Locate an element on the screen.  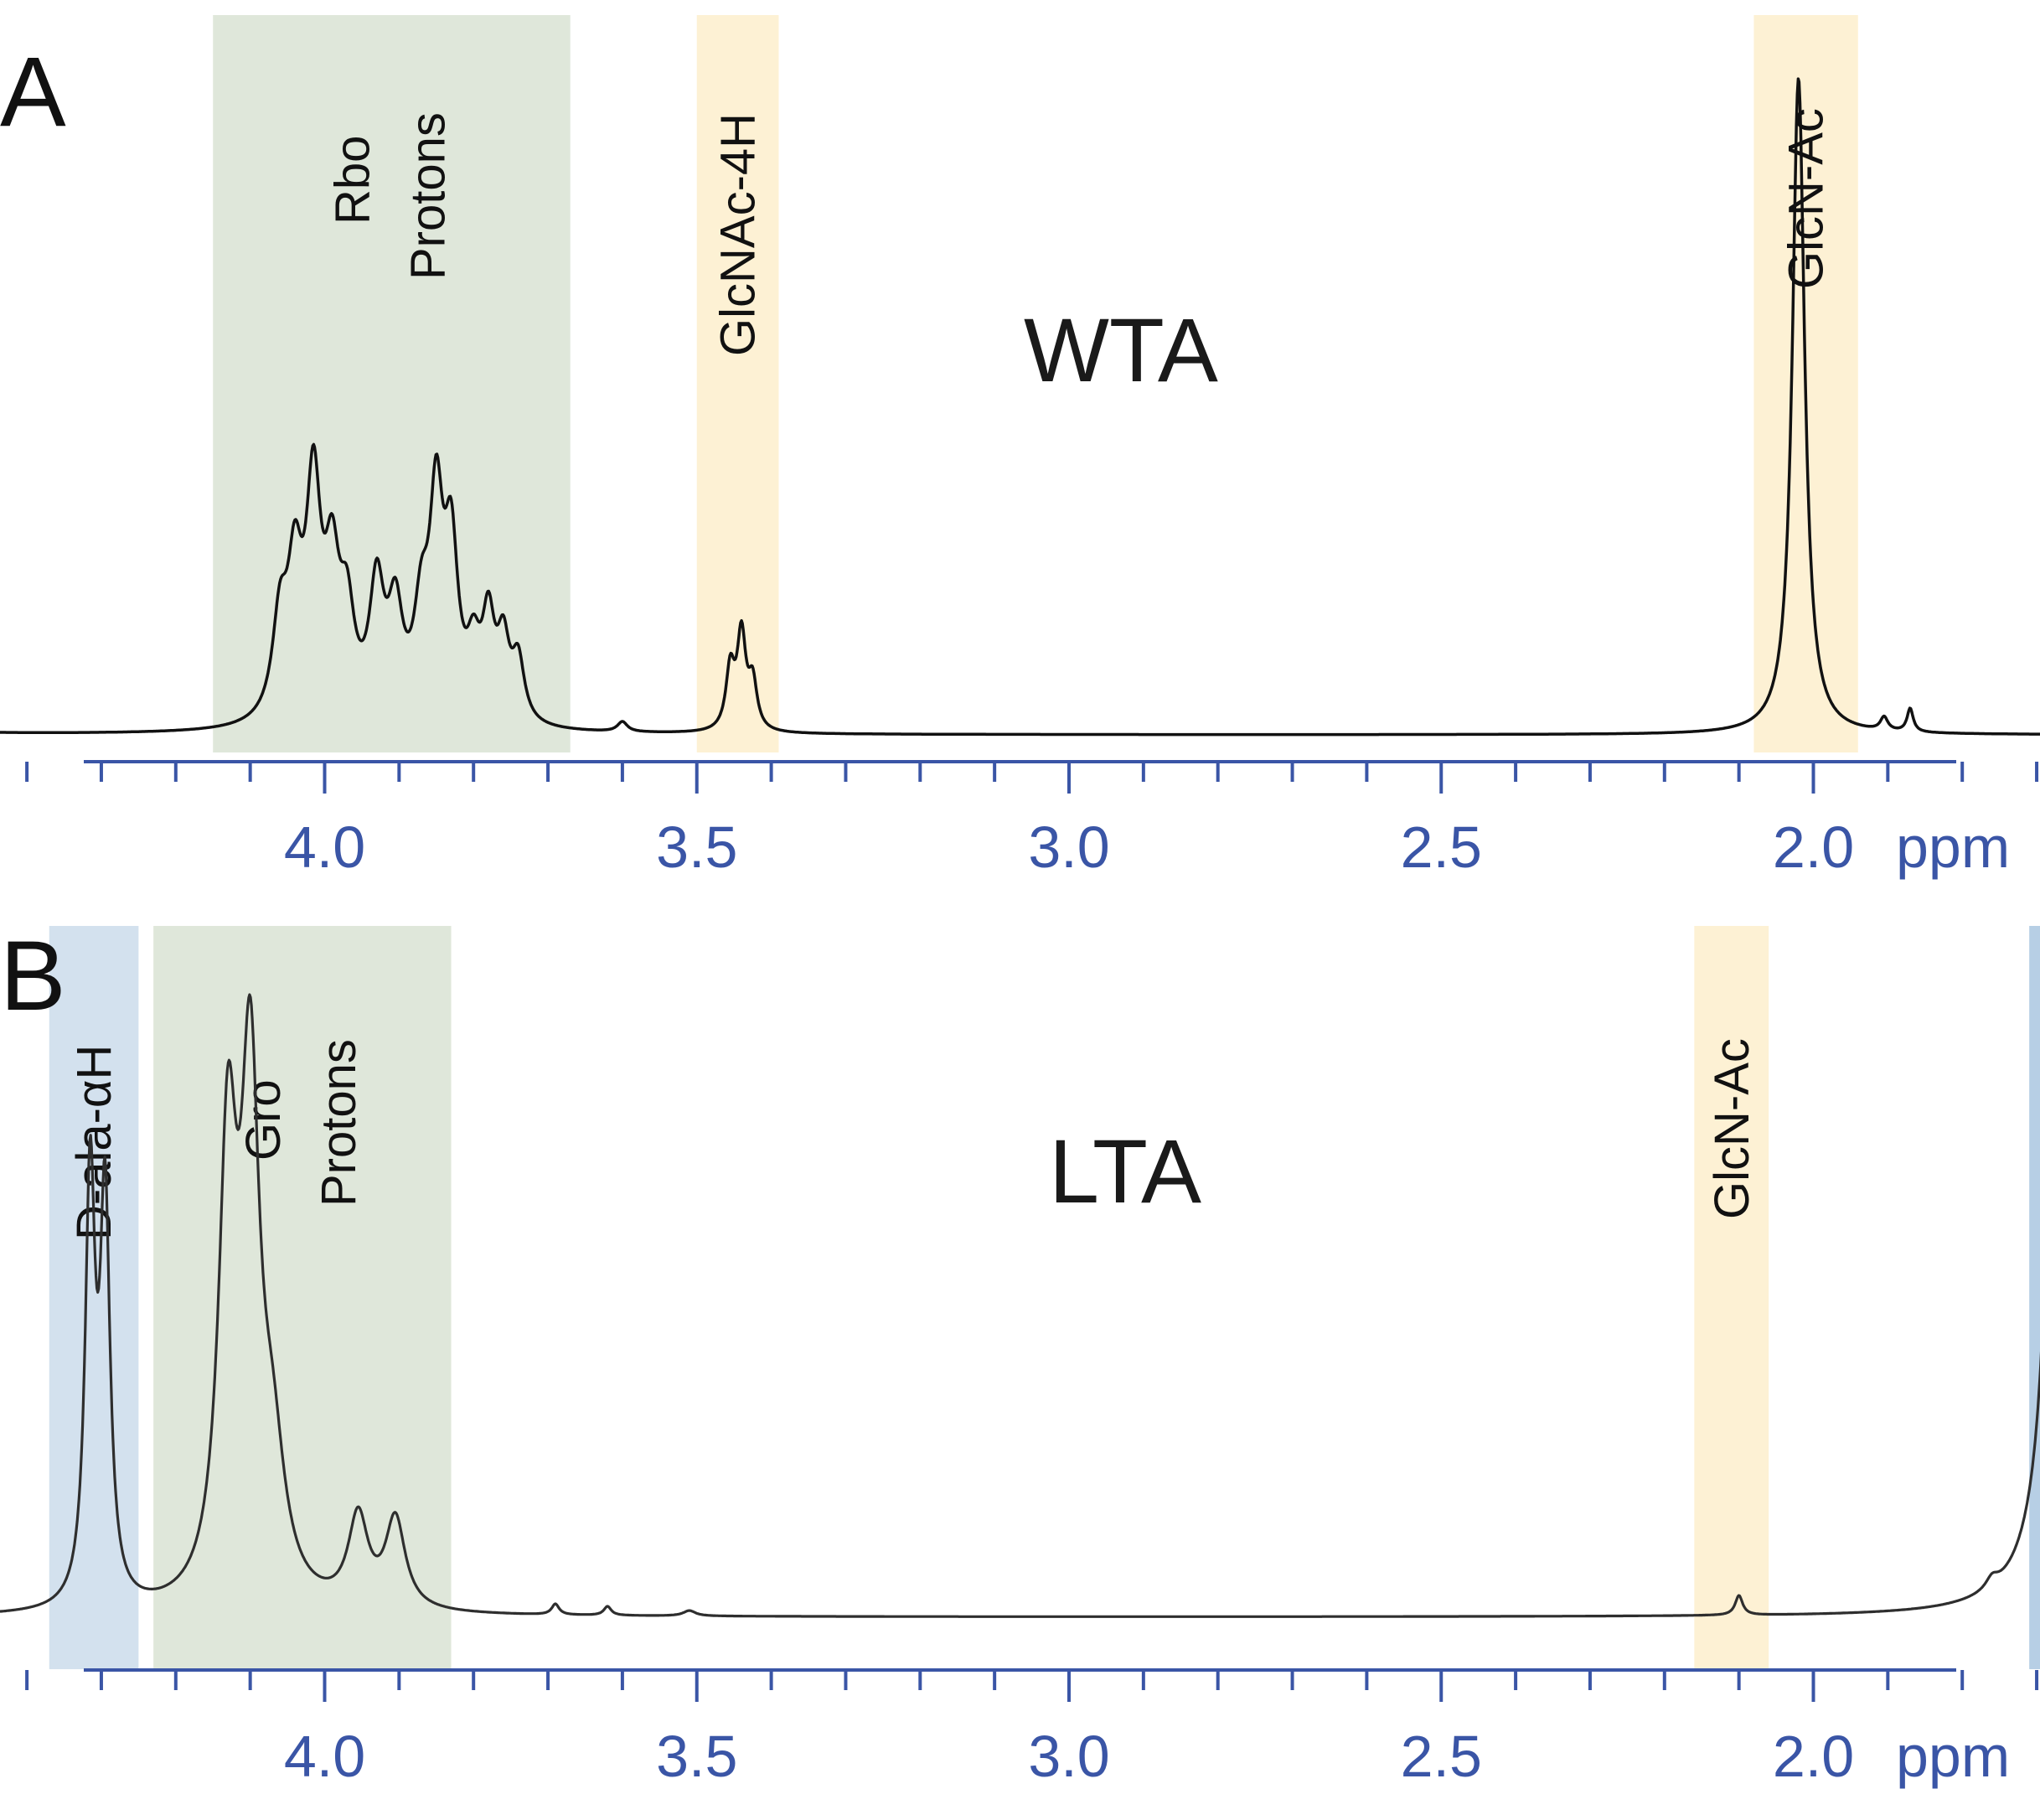
region-label: Gro is located at coordinates (263, 1120).